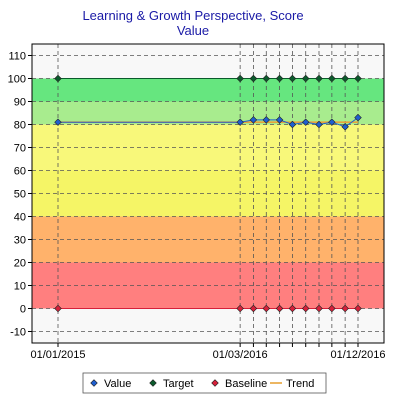 The width and height of the screenshot is (400, 405). Describe the element at coordinates (153, 383) in the screenshot. I see `legend-marker-target` at that location.